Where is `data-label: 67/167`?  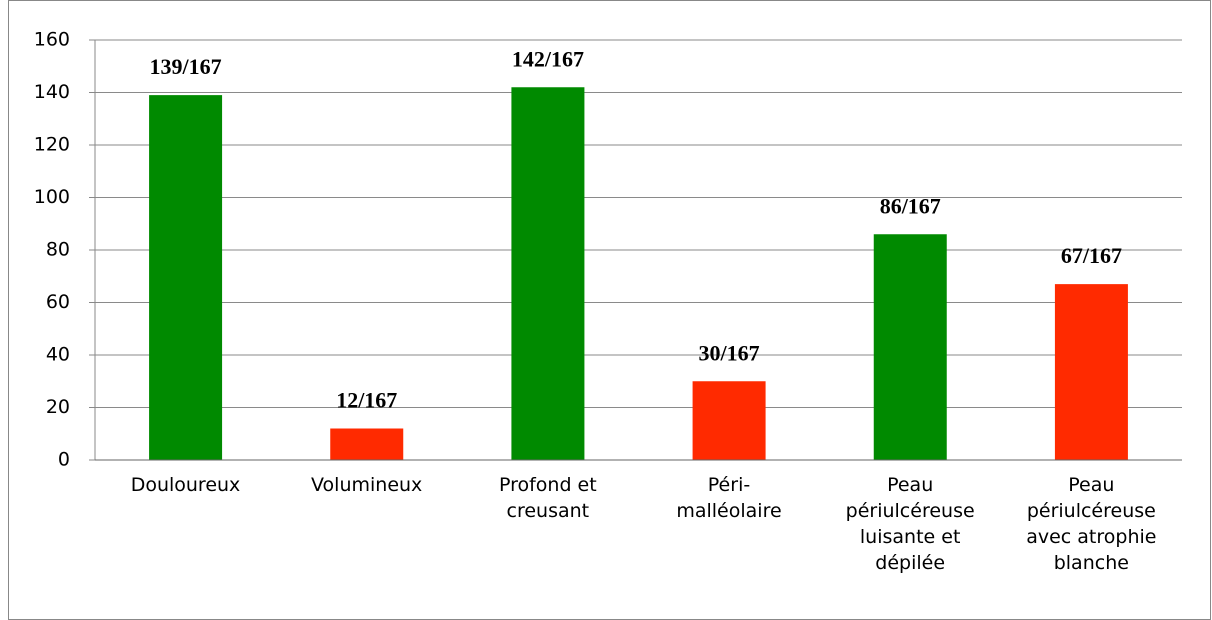
data-label: 67/167 is located at coordinates (1091, 255).